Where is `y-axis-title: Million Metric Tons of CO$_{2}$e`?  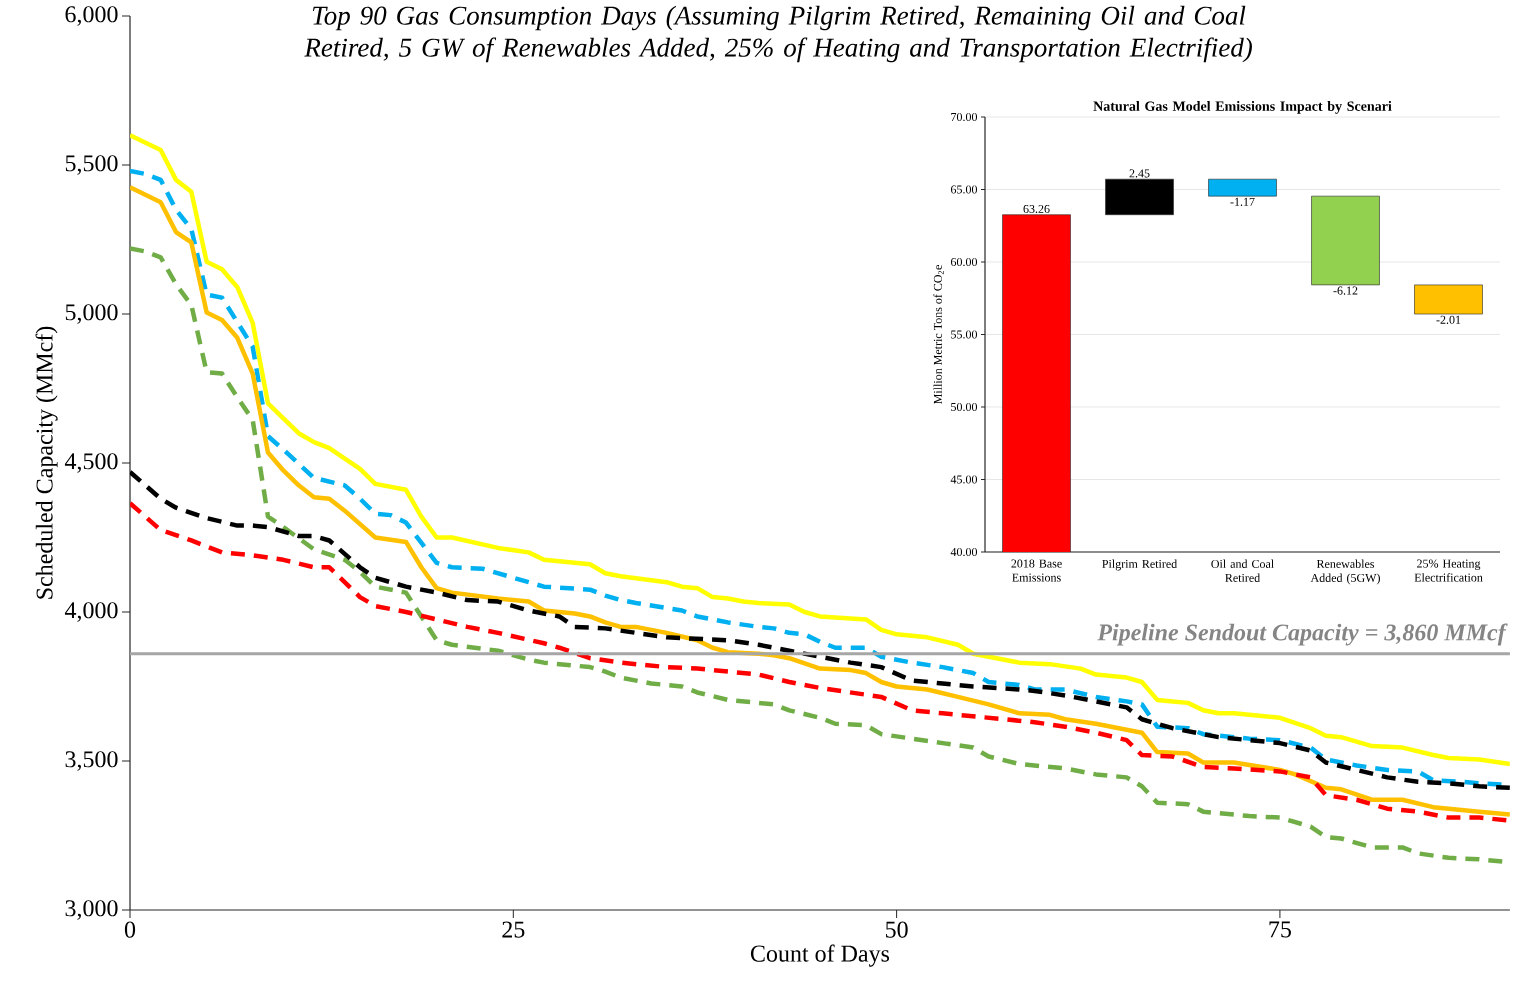
y-axis-title: Million Metric Tons of CO$_{2}$e is located at coordinates (938, 334).